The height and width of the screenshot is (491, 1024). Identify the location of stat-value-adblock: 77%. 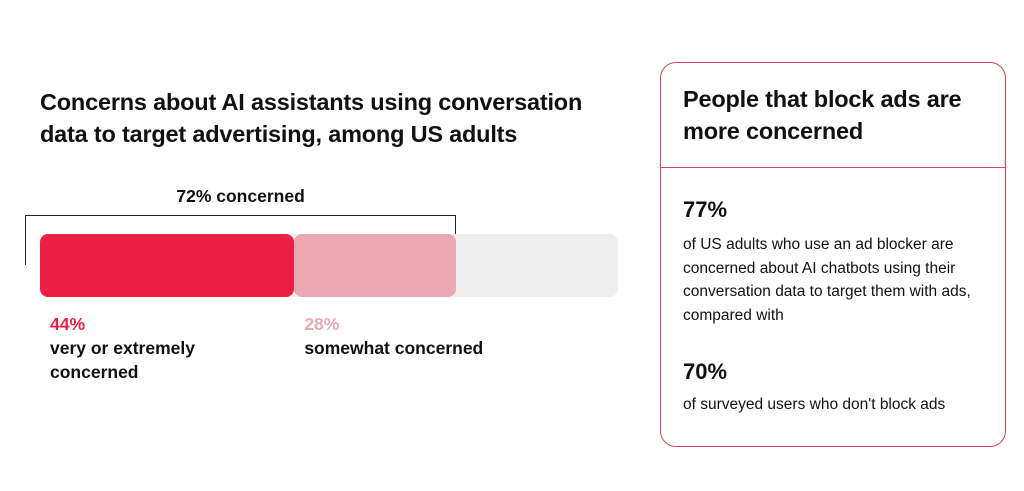
(705, 209).